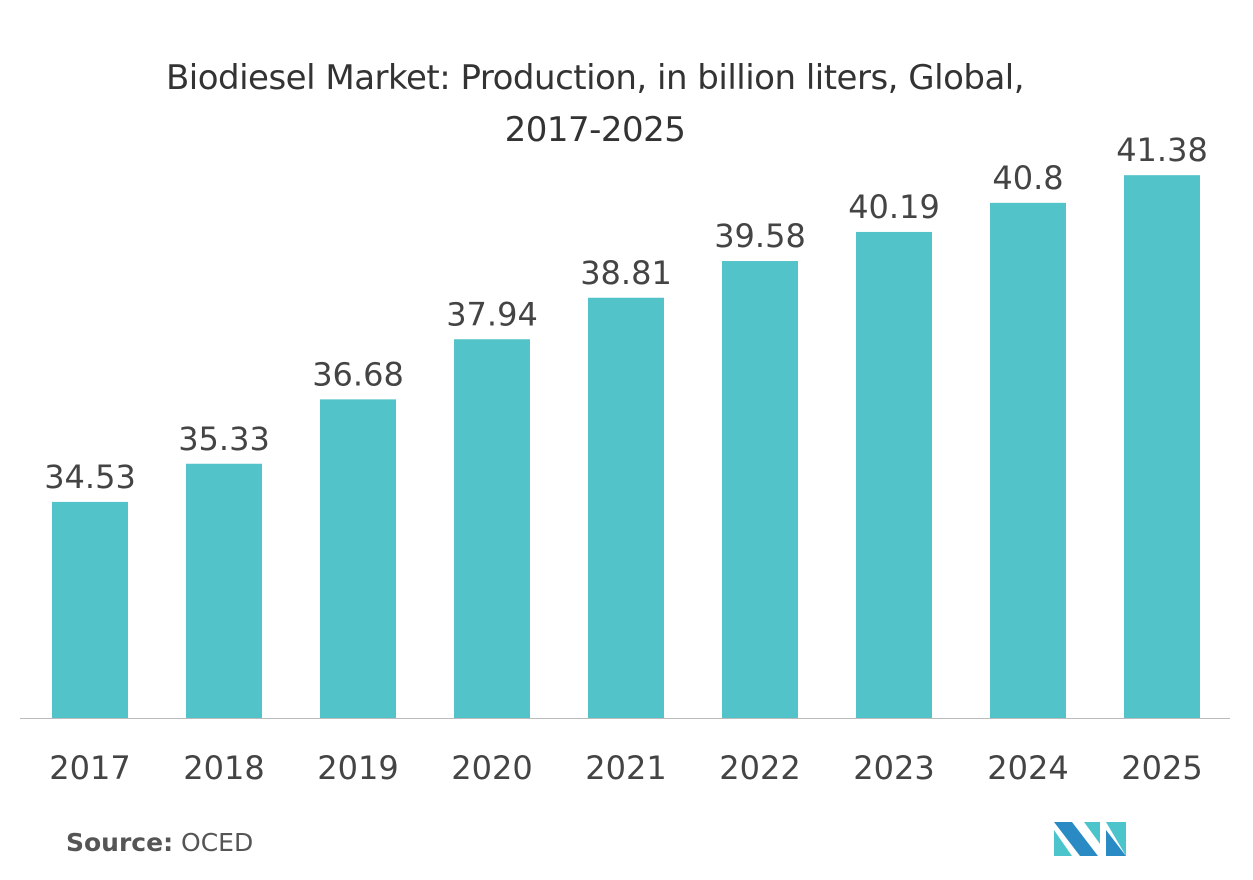 This screenshot has height=880, width=1253. Describe the element at coordinates (90, 477) in the screenshot. I see `data-label-2017: 34.53` at that location.